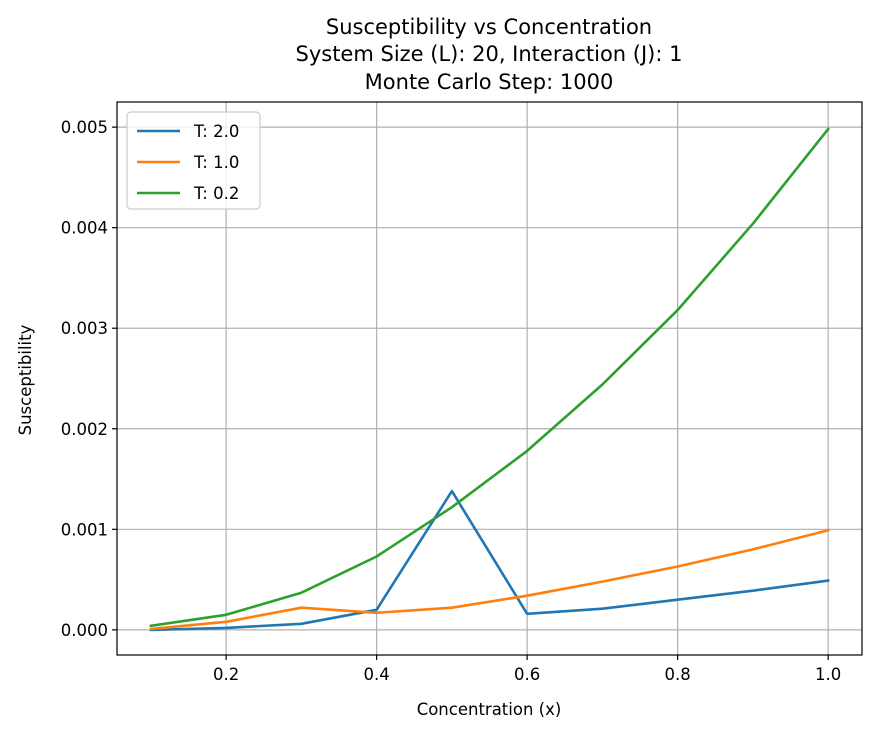 This screenshot has height=734, width=876. I want to click on y-tick-label: 0.005, so click(84, 127).